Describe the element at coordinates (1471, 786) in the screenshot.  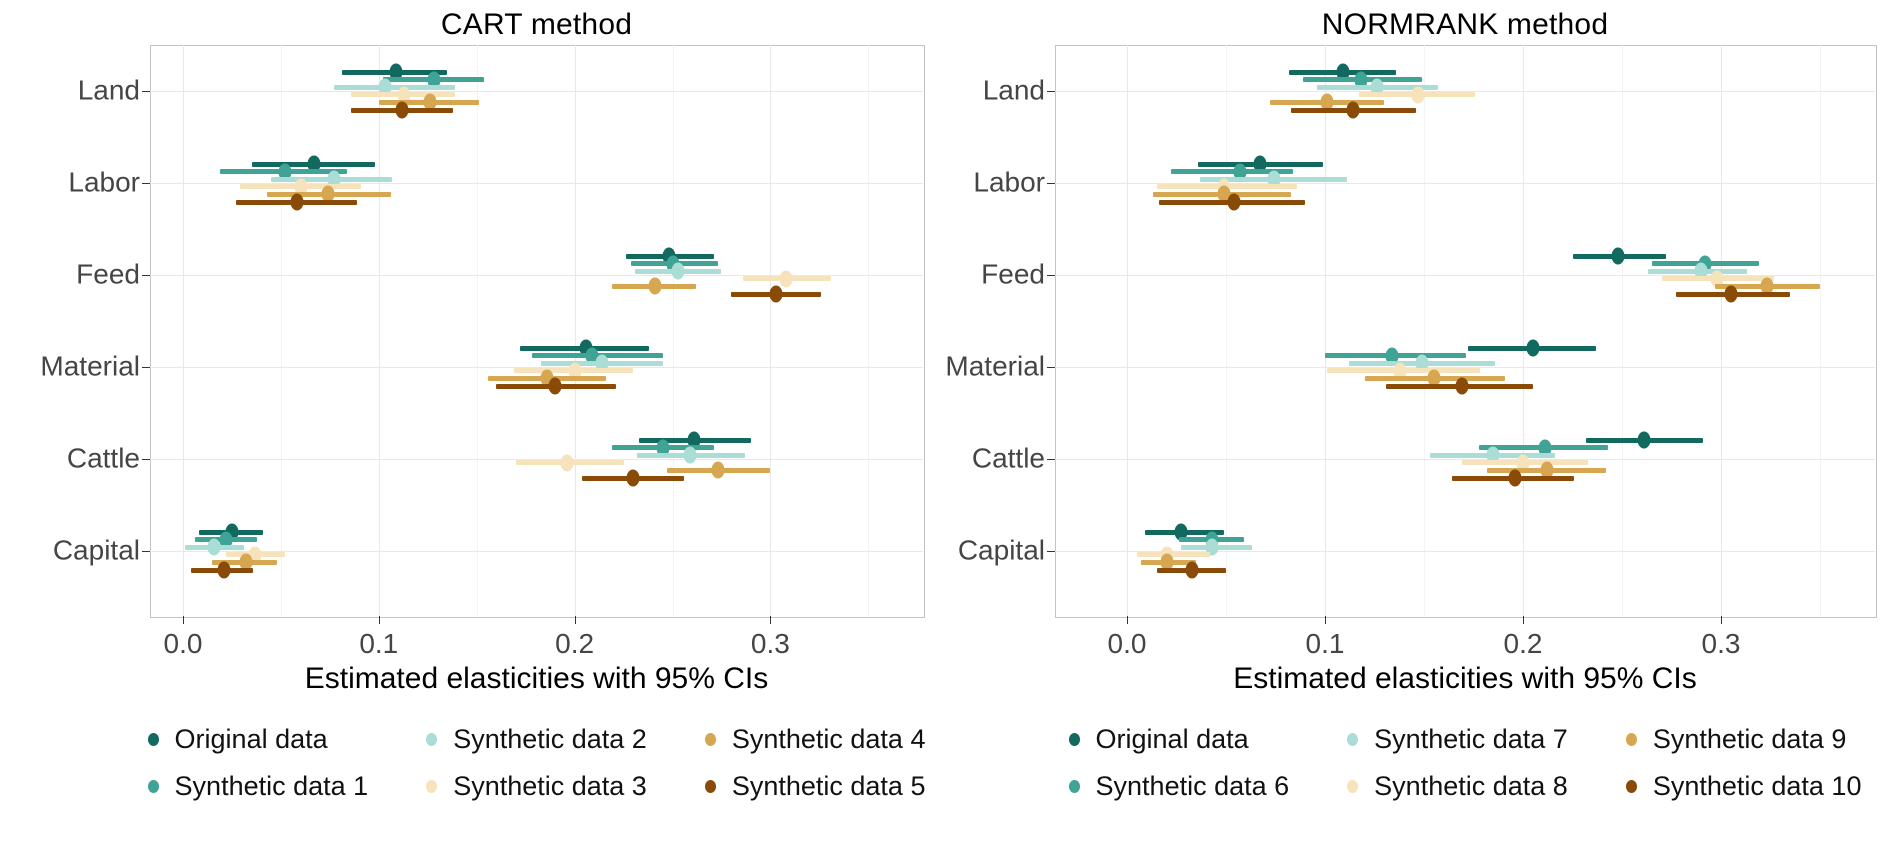
I see `legend-label: Synthetic data 8` at that location.